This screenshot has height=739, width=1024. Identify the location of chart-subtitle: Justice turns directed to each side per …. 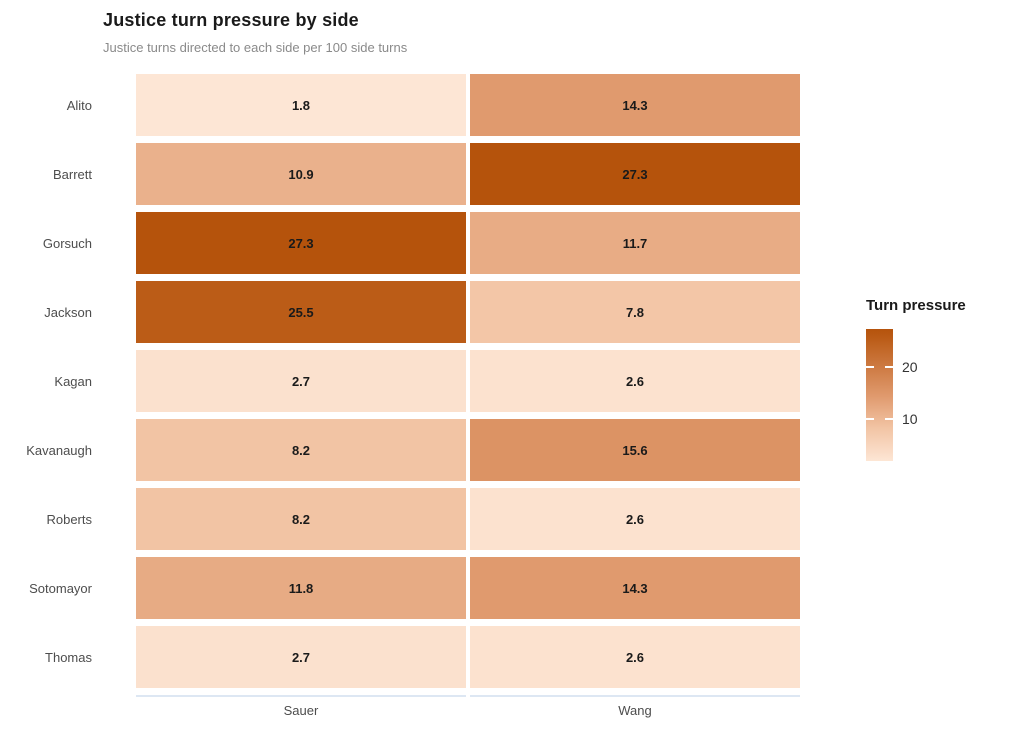
(255, 47).